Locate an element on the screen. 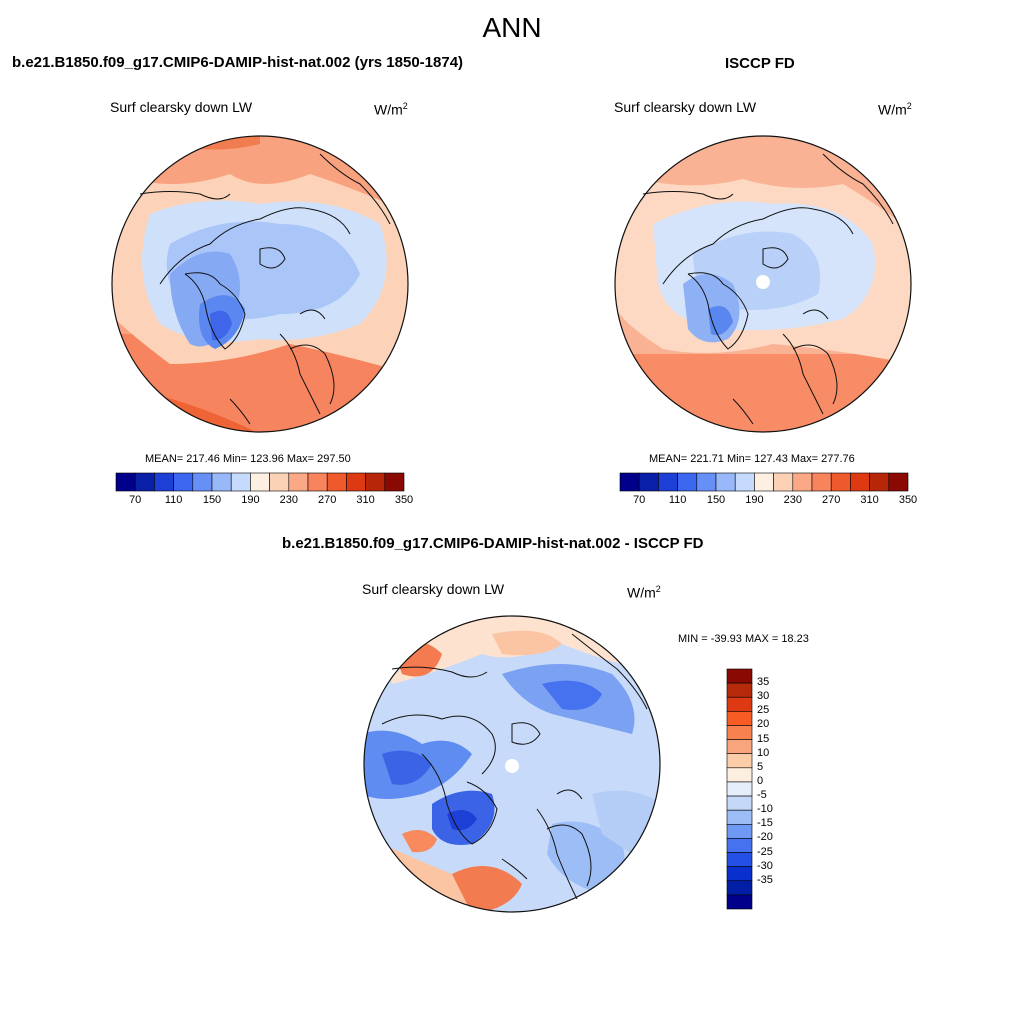 This screenshot has width=1024, height=1024. panel-diff-colorbar-tick-label: -20 is located at coordinates (765, 837).